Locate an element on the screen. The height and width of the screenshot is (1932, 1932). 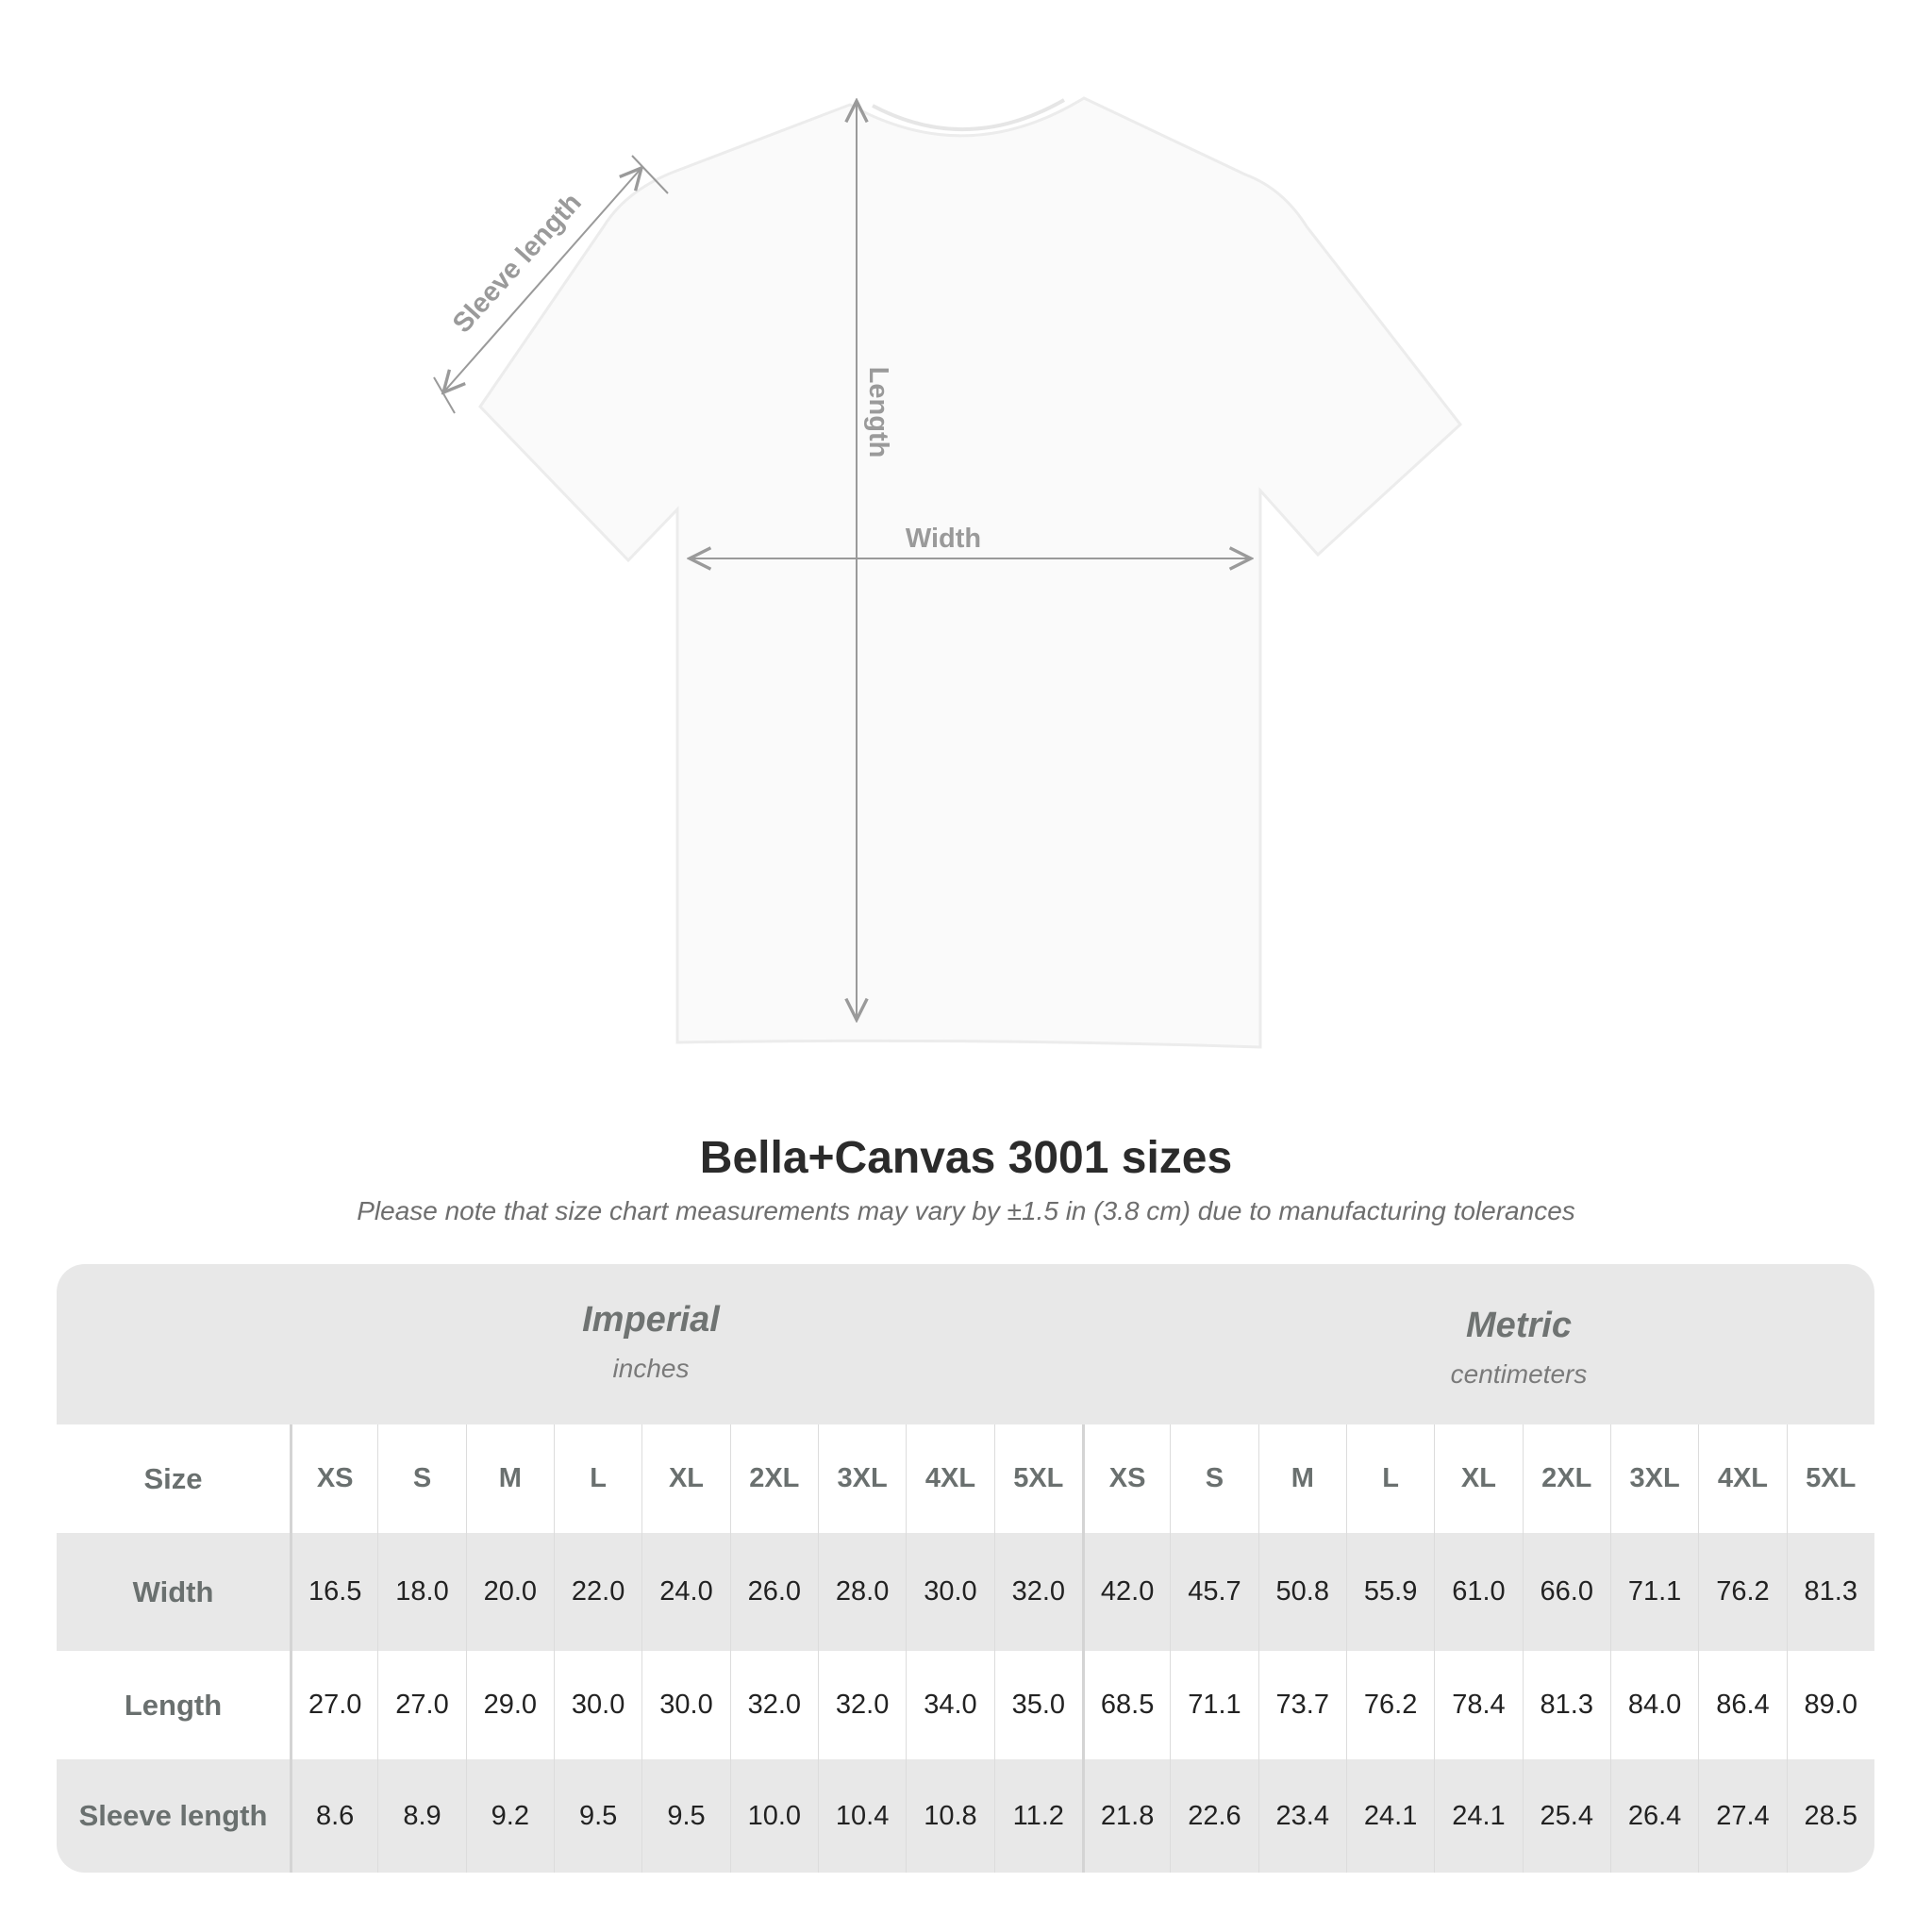
imperial-value-cell: 24.0 is located at coordinates (685, 1592).